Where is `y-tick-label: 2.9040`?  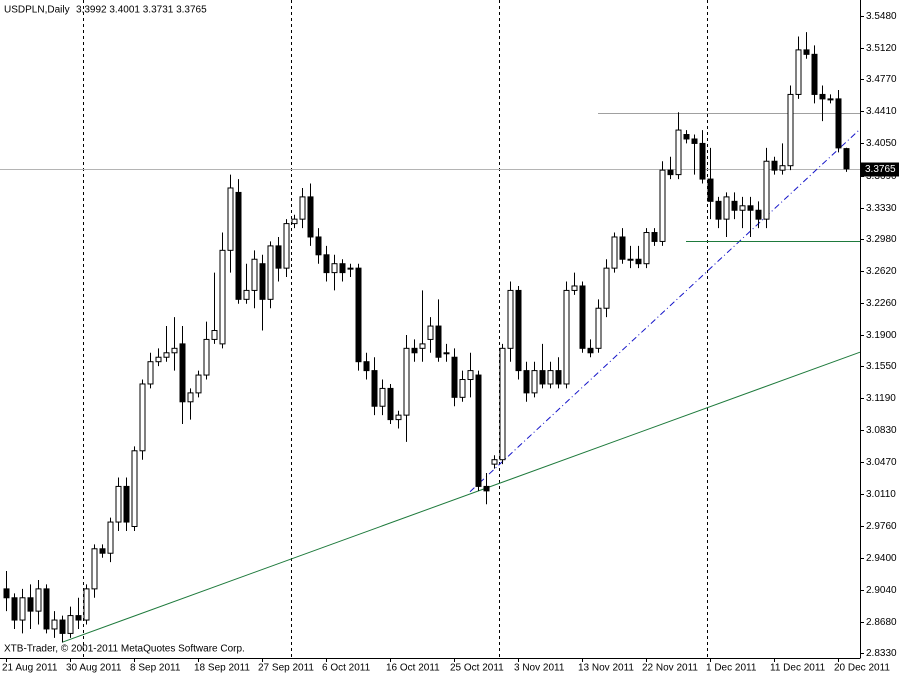 y-tick-label: 2.9040 is located at coordinates (881, 590).